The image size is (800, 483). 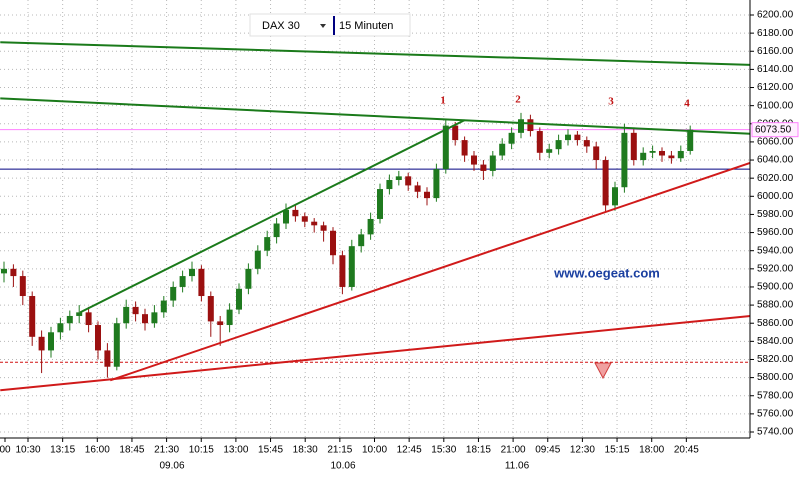 I want to click on x-tick-label: 15:15, so click(x=617, y=450).